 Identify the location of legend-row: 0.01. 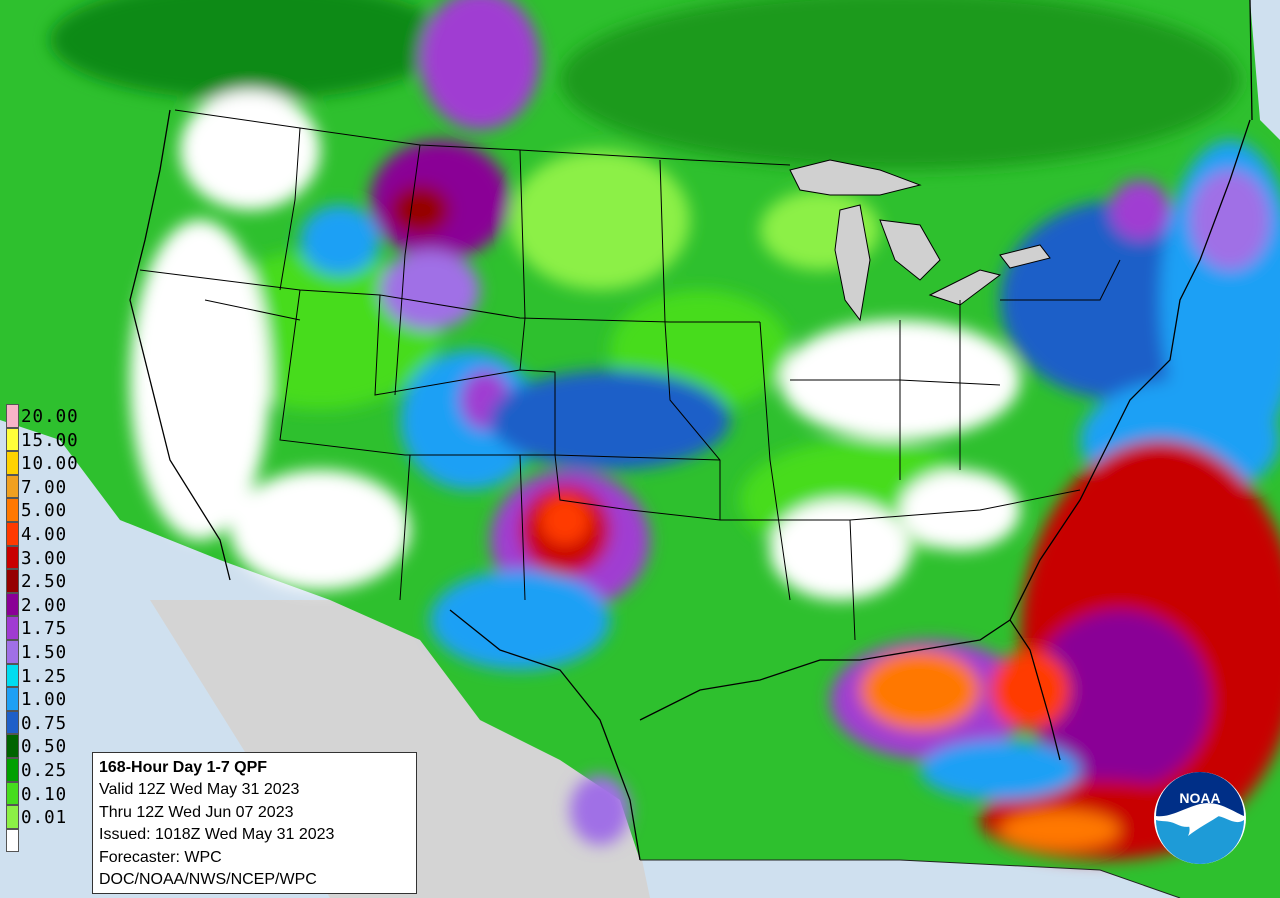
(51, 817).